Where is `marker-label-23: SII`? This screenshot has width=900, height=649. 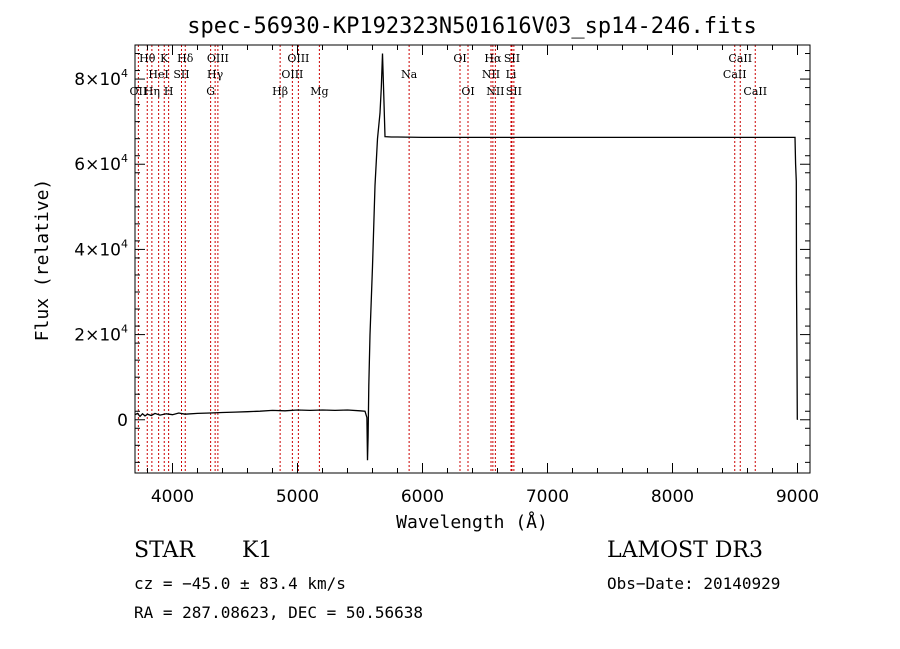 marker-label-23: SII is located at coordinates (514, 91).